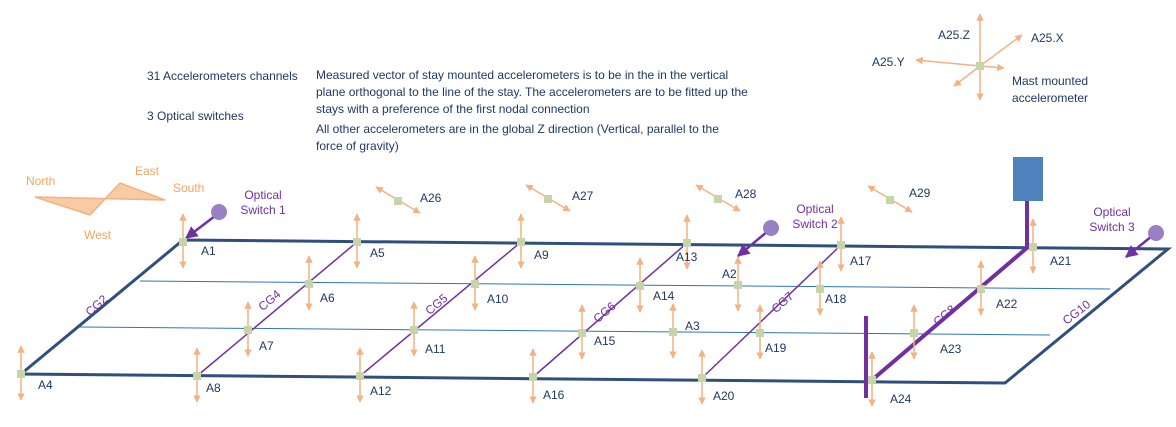 The width and height of the screenshot is (1176, 427). Describe the element at coordinates (888, 62) in the screenshot. I see `mast-label: A25.Y` at that location.